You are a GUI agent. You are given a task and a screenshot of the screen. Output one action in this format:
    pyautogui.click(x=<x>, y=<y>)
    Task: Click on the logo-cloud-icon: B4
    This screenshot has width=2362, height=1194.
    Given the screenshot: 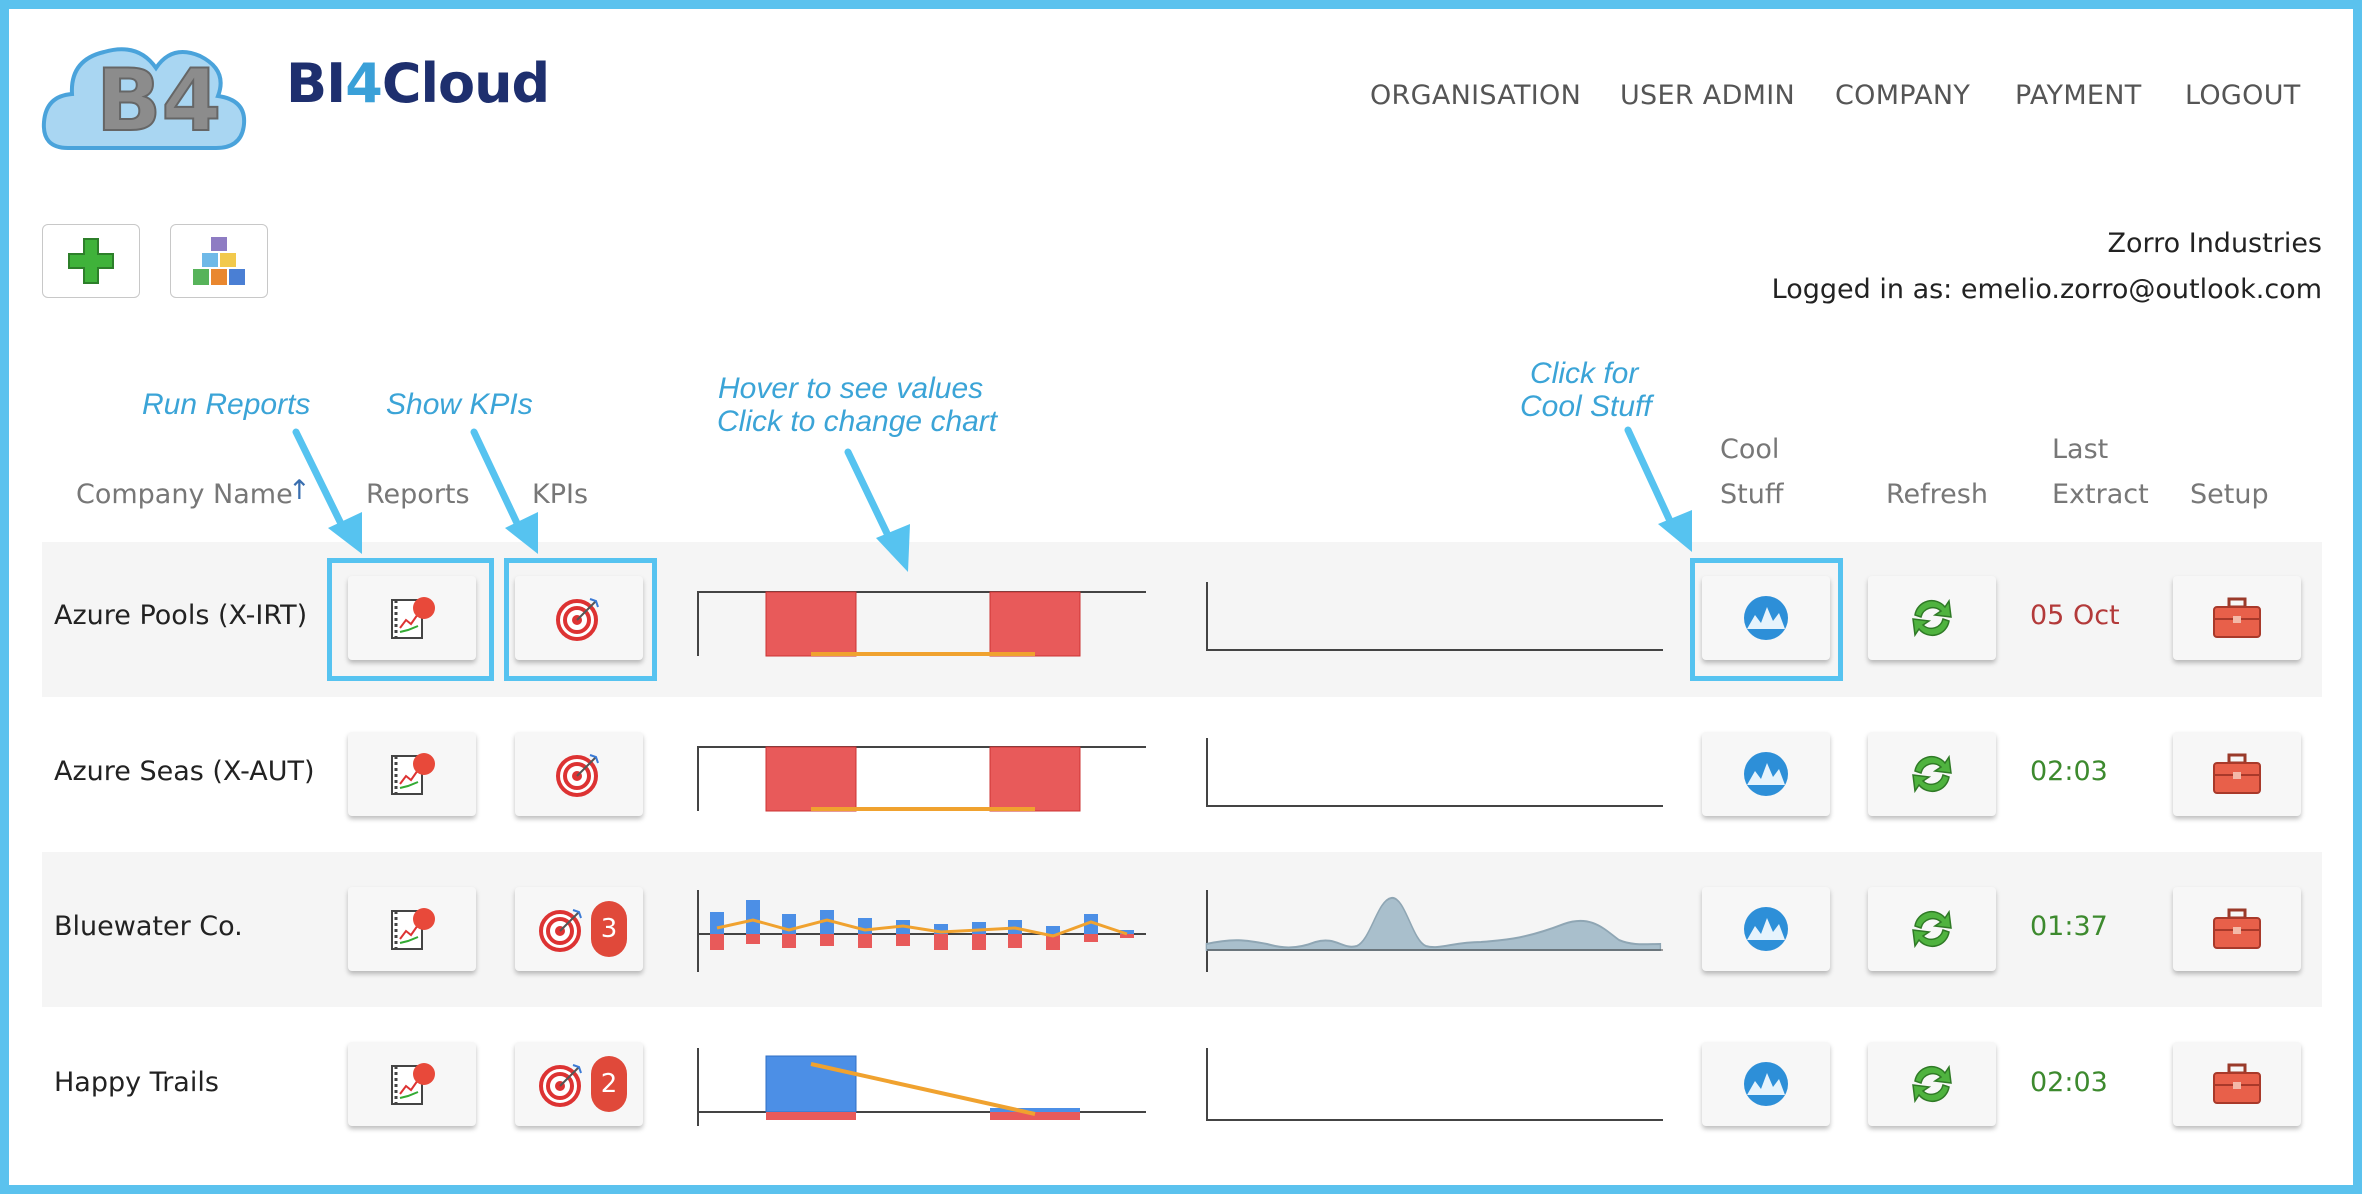 What is the action you would take?
    pyautogui.click(x=144, y=99)
    